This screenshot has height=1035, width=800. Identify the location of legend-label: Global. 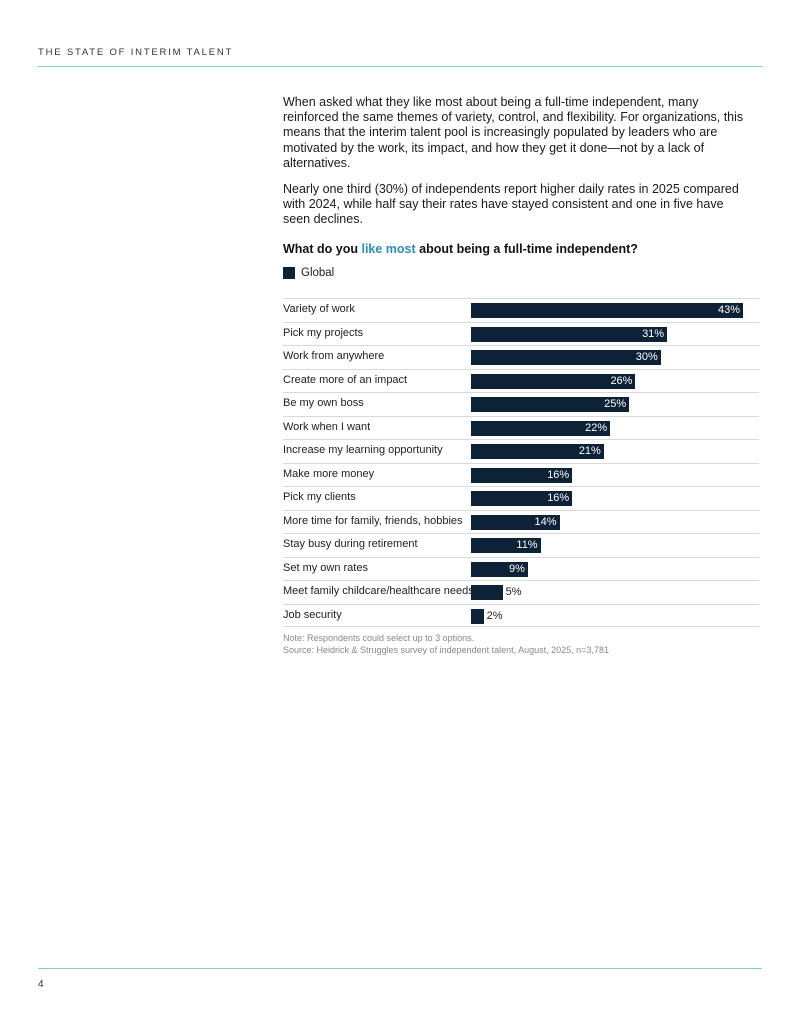
(318, 273).